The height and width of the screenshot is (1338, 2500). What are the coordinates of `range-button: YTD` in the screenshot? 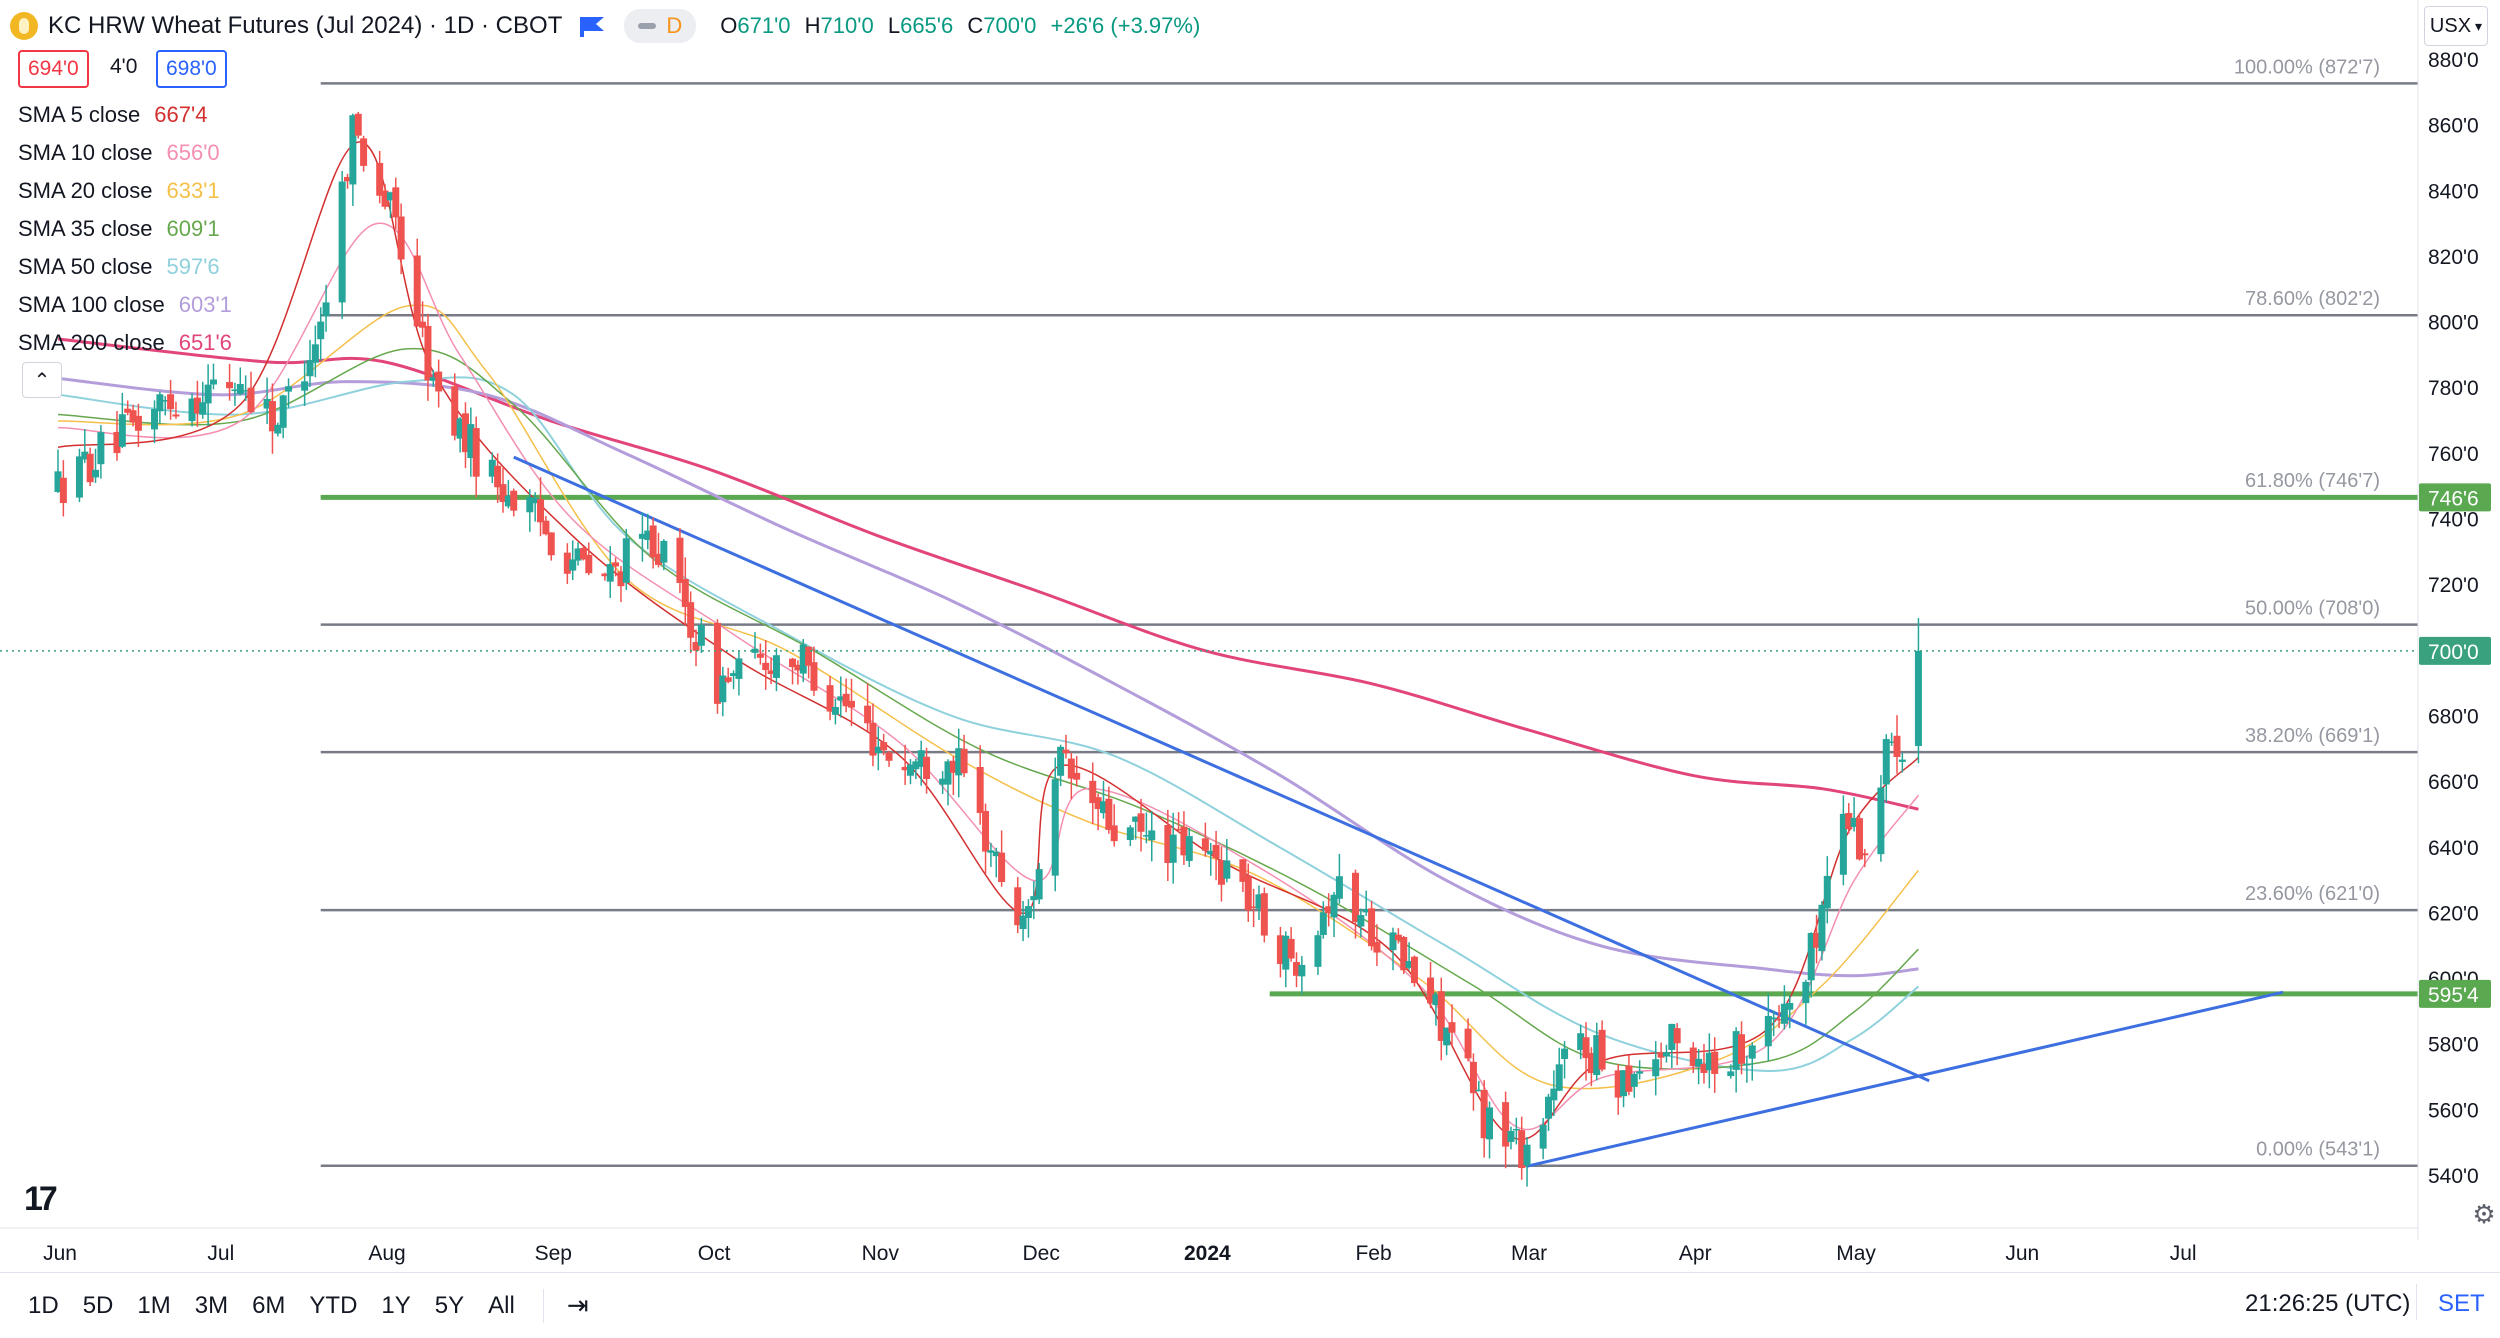 It's located at (333, 1305).